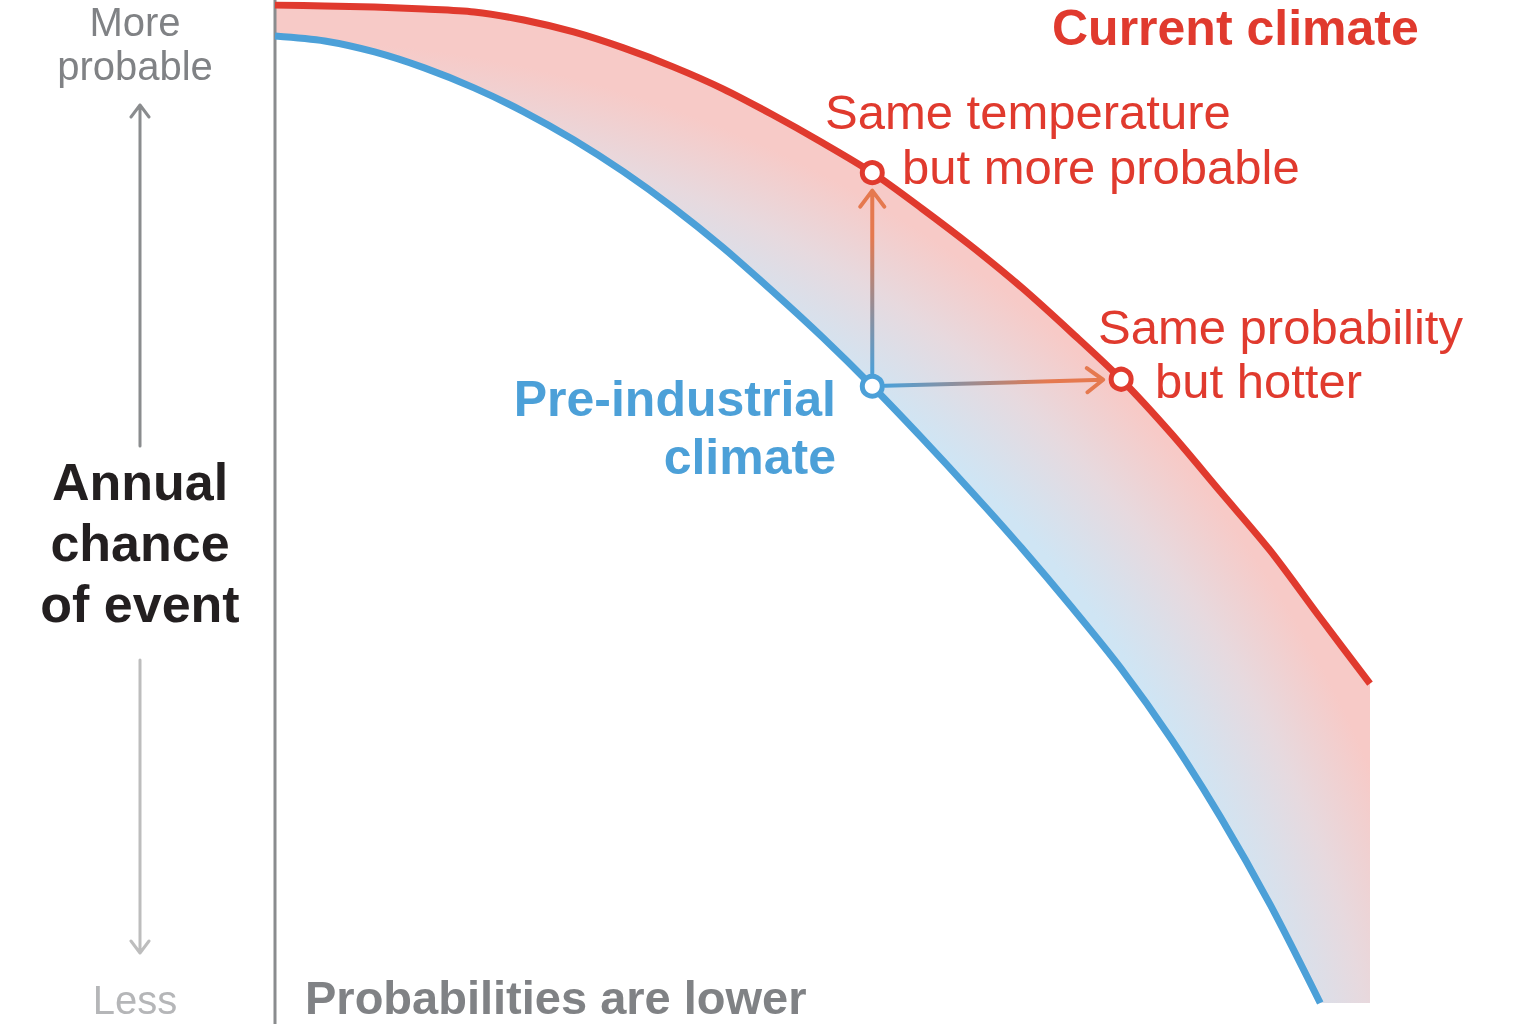 The image size is (1536, 1024). Describe the element at coordinates (1062, 139) in the screenshot. I see `annotation: Same temperature but more probable` at that location.